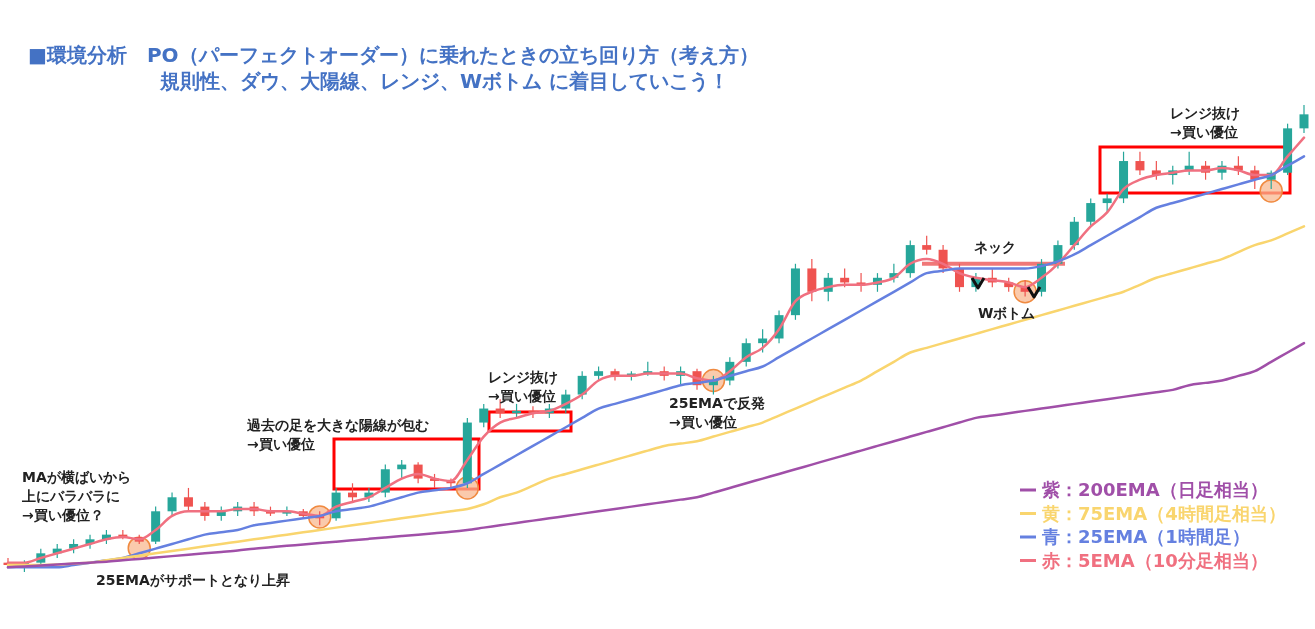  I want to click on legend-label: 赤：5EMA（10分足相当）, so click(1154, 560).